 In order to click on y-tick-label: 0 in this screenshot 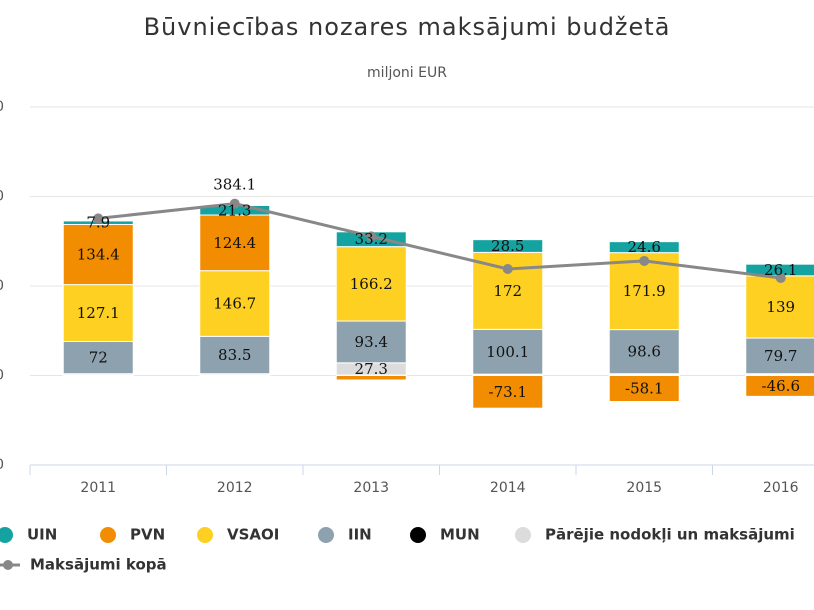, I will do `click(2, 376)`.